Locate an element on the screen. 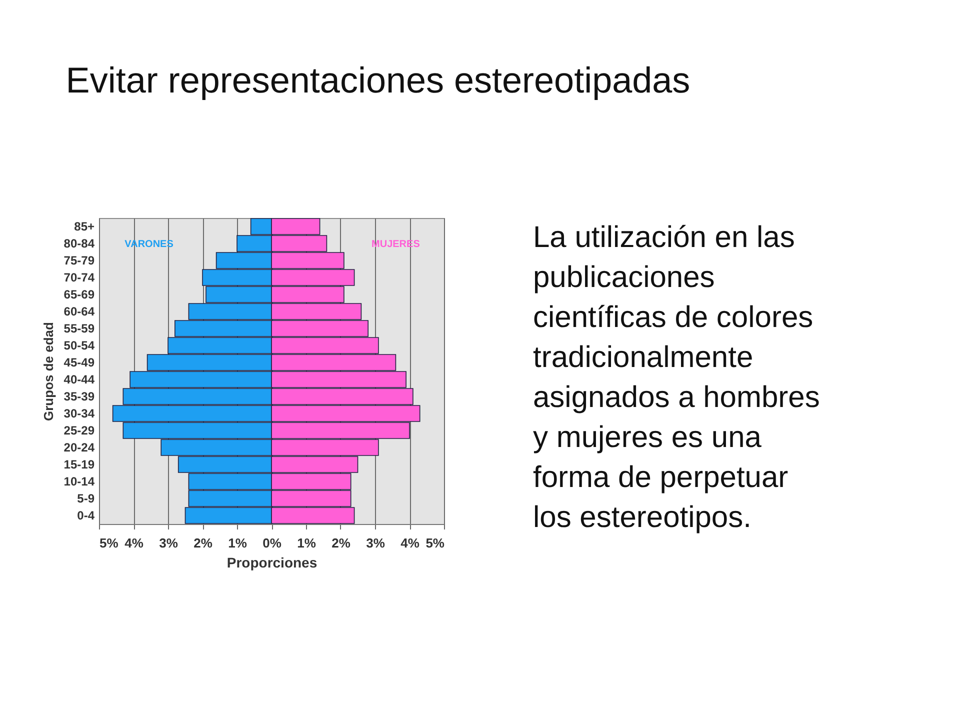  y-tick-label: 50-54 is located at coordinates (79, 345).